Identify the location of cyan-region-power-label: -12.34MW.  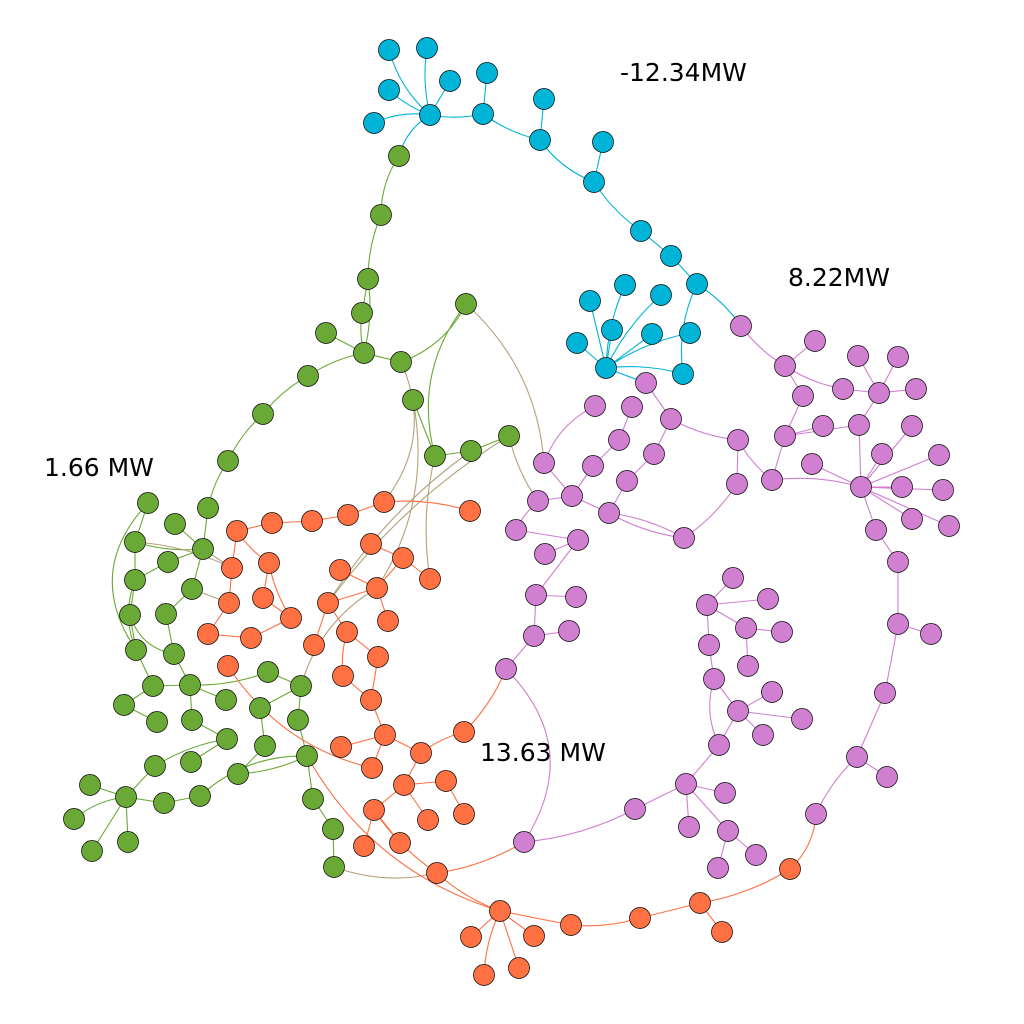
(683, 72).